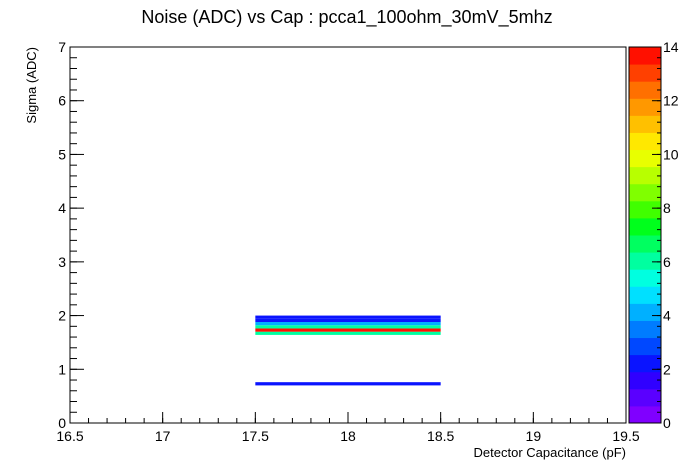 Image resolution: width=696 pixels, height=472 pixels. Describe the element at coordinates (667, 369) in the screenshot. I see `colorbar-tick-label: 2` at that location.